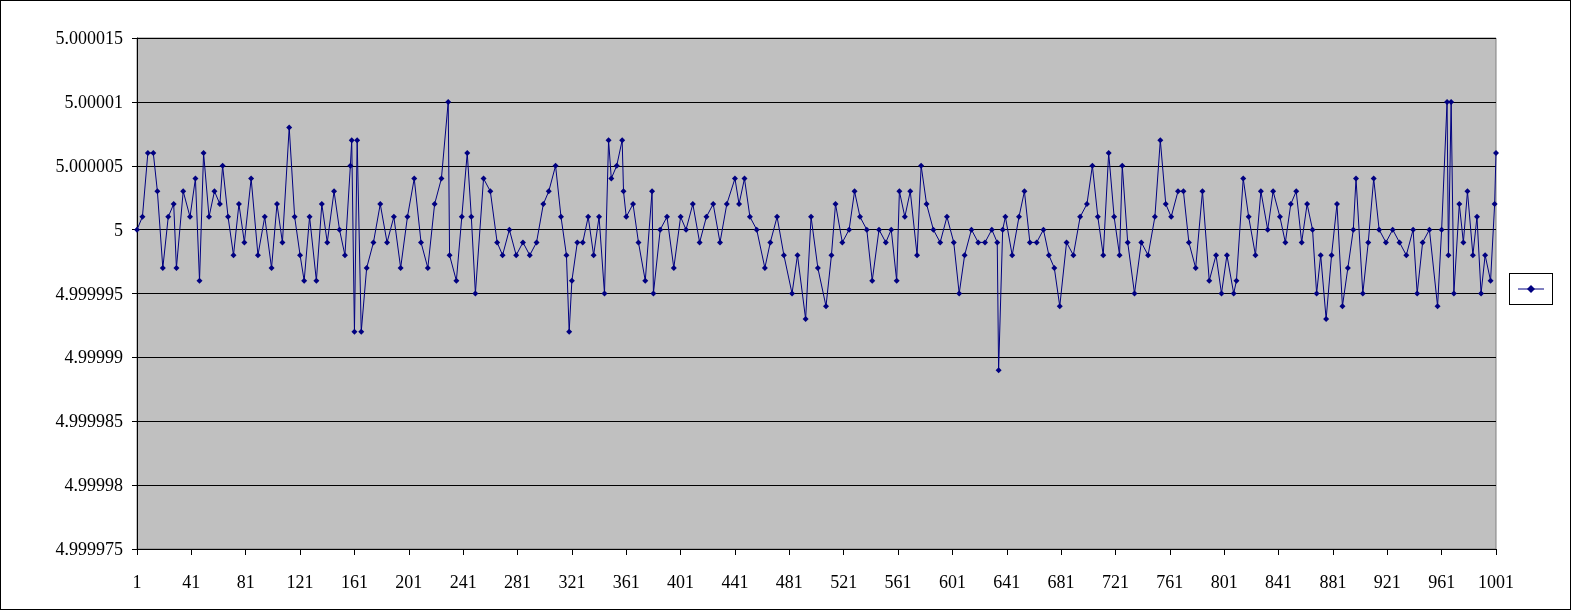 This screenshot has height=610, width=1571. Describe the element at coordinates (89, 549) in the screenshot. I see `y-tick-label: 4.999975` at that location.